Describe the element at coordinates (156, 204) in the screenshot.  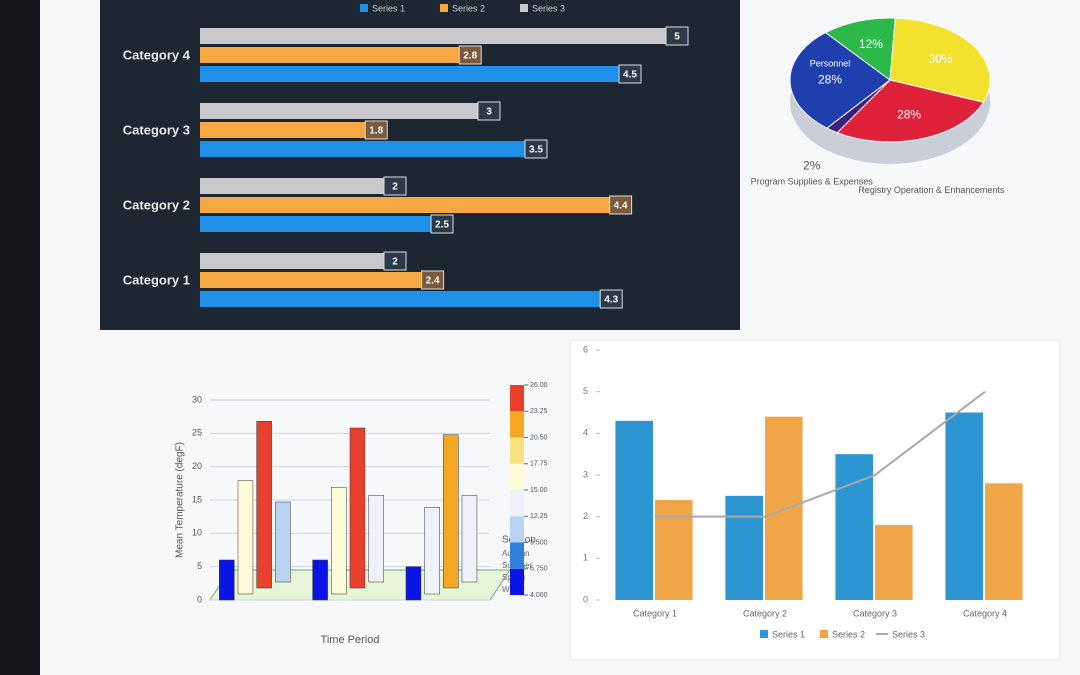
I see `category-label: Category 2` at that location.